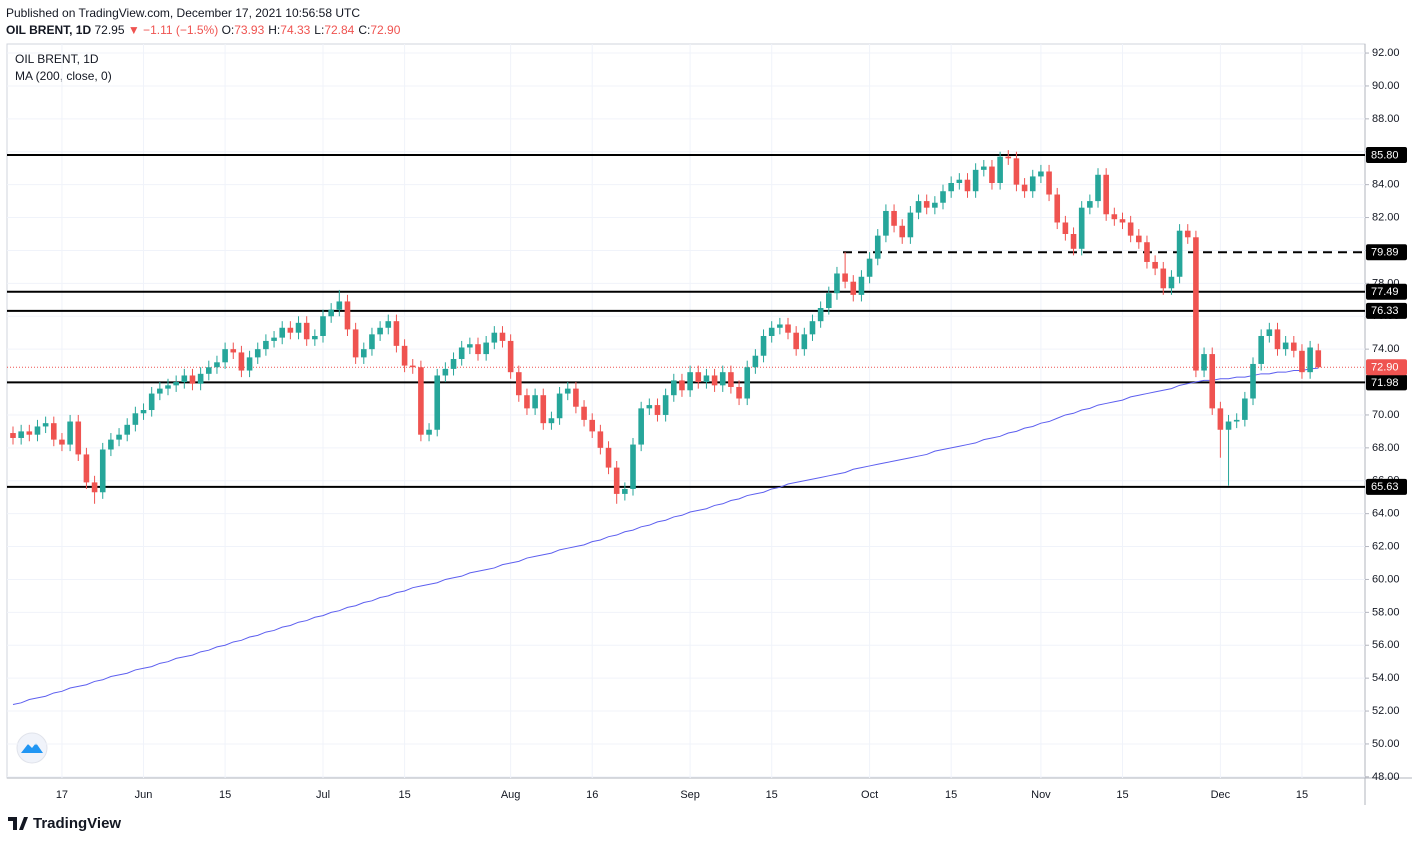 Image resolution: width=1412 pixels, height=842 pixels. I want to click on x-tick-label: 16, so click(592, 795).